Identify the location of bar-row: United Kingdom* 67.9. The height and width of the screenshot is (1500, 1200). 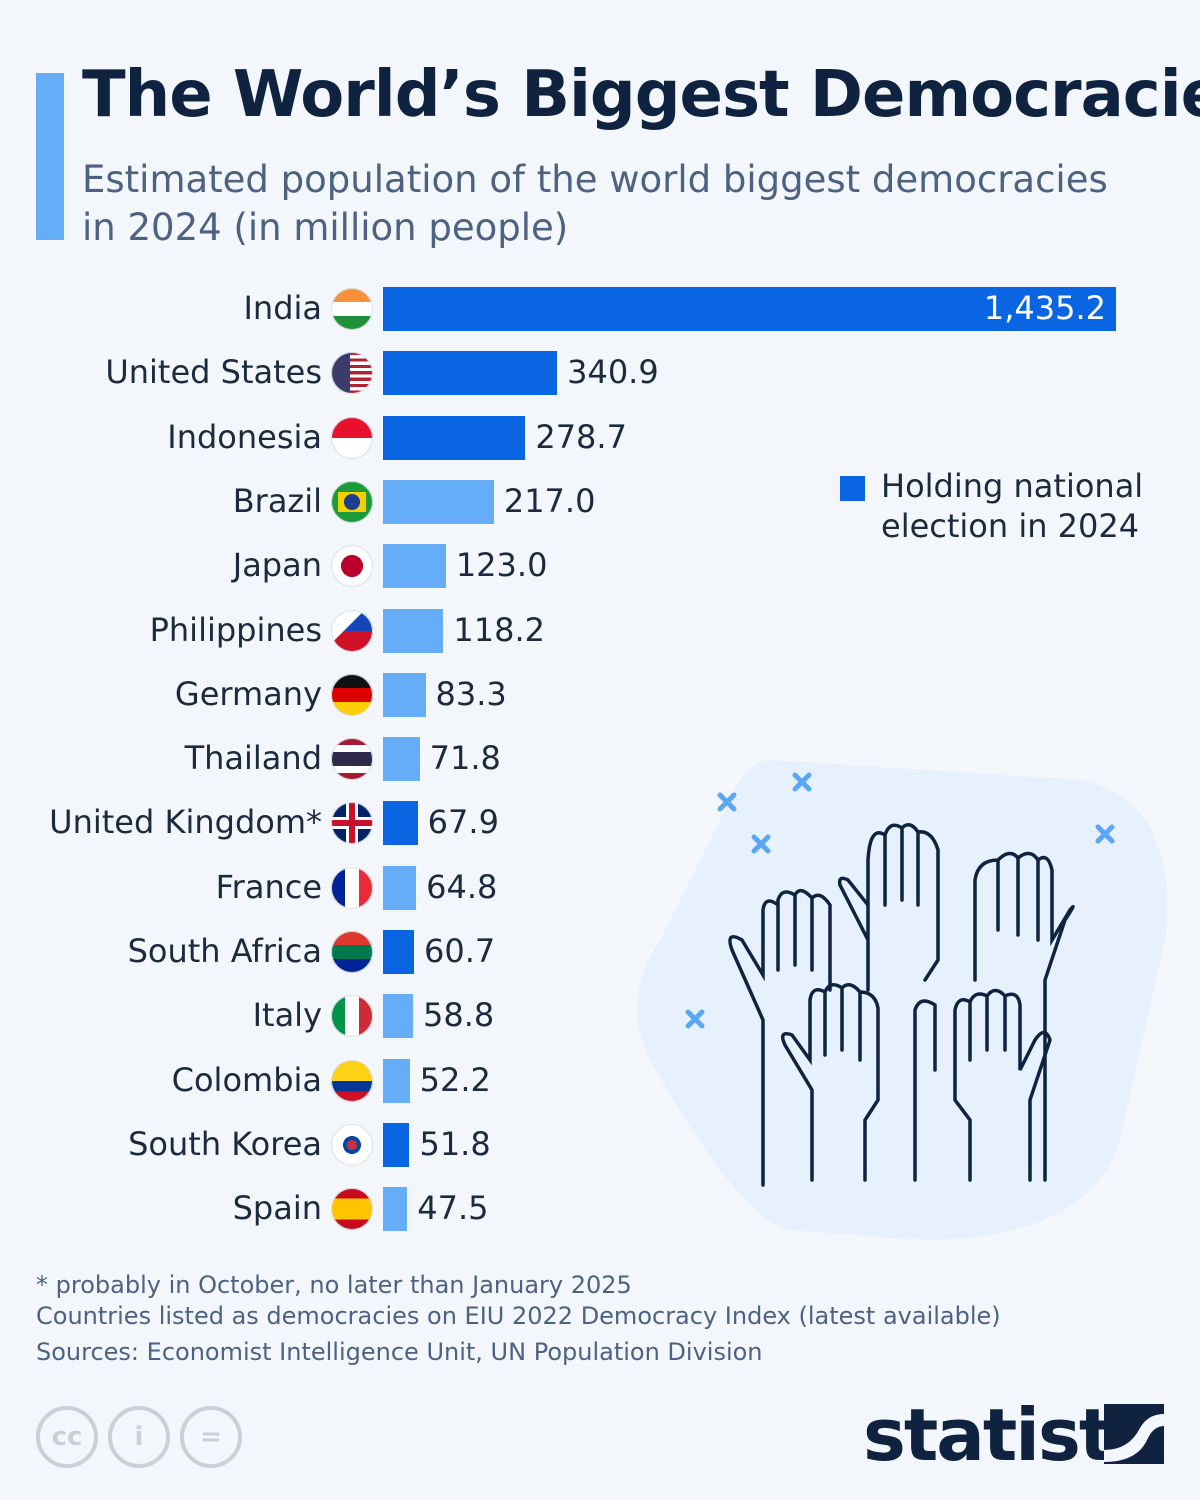
(600, 823).